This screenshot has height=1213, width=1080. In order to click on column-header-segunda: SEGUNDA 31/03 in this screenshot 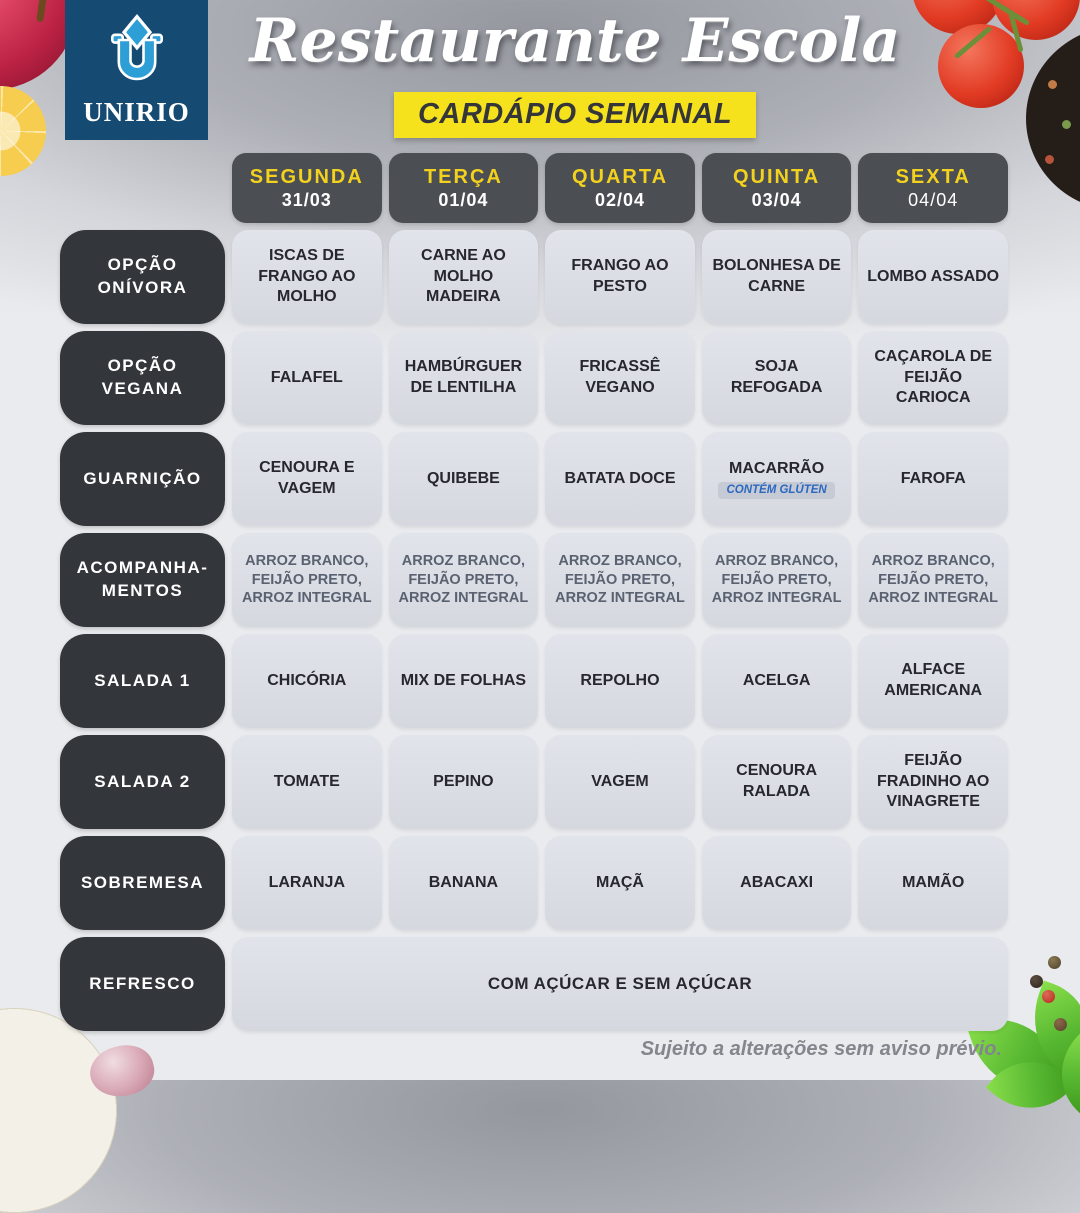, I will do `click(307, 188)`.